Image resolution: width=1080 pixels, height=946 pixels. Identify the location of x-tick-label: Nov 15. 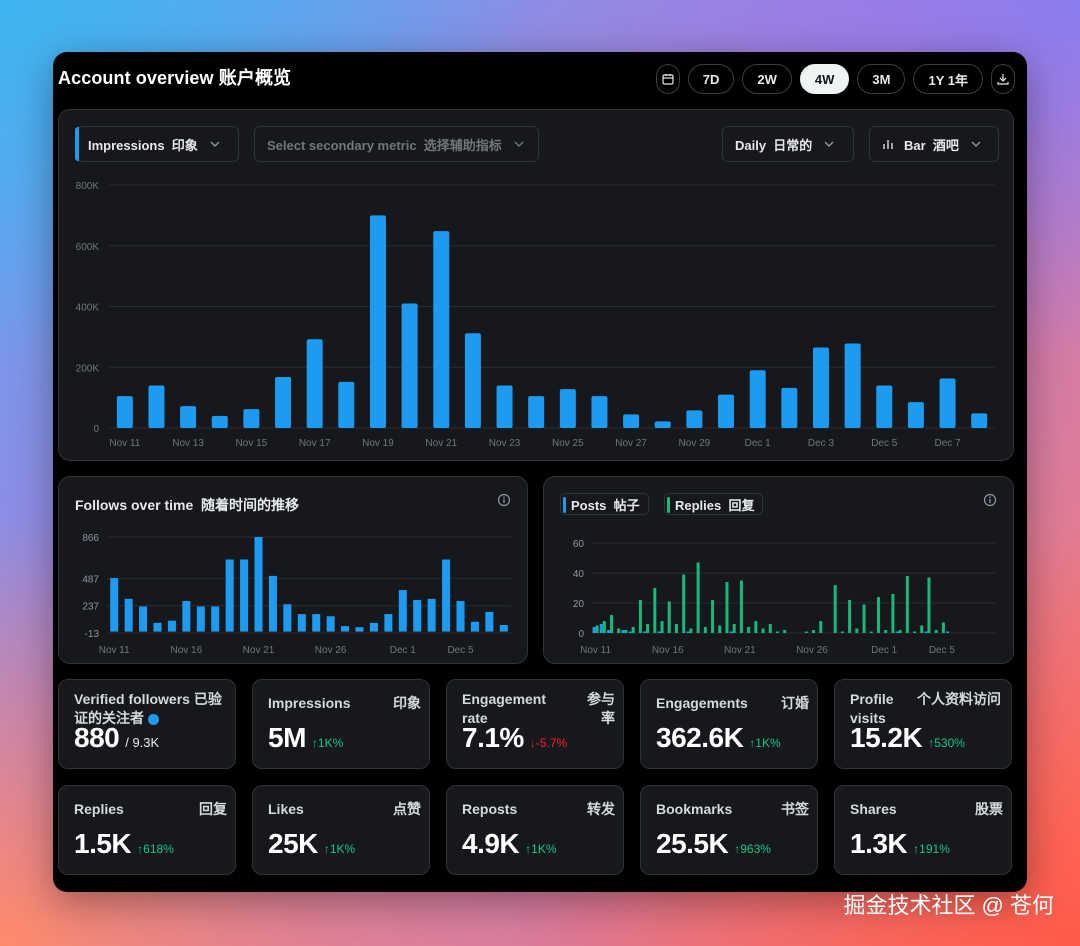
(252, 443).